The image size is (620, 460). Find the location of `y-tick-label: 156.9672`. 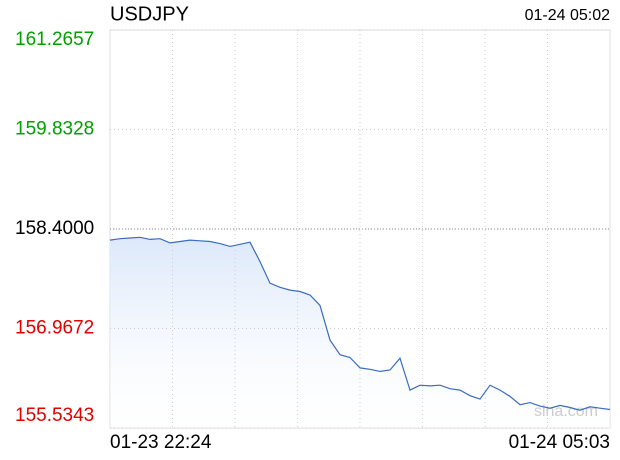

y-tick-label: 156.9672 is located at coordinates (54, 328).